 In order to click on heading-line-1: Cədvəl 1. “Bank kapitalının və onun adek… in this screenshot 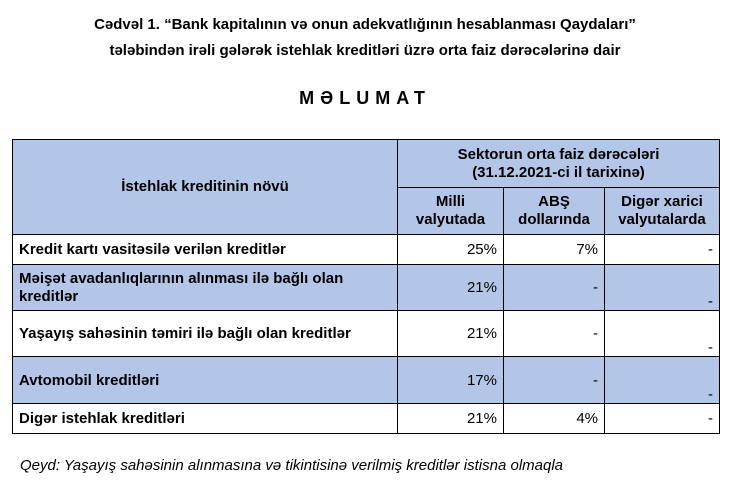, I will do `click(365, 24)`.